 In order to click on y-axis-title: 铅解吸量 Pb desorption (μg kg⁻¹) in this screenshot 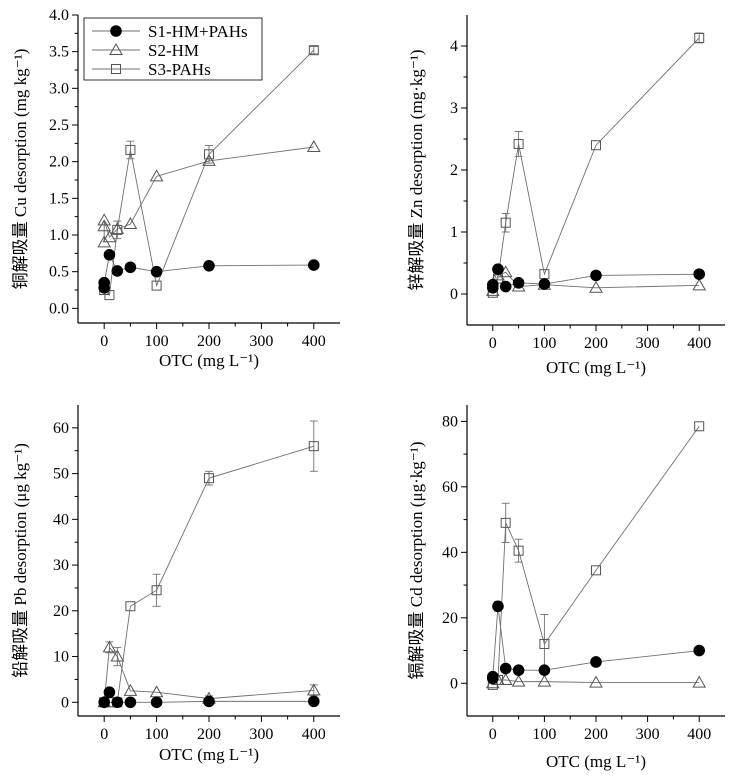, I will do `click(20, 560)`.